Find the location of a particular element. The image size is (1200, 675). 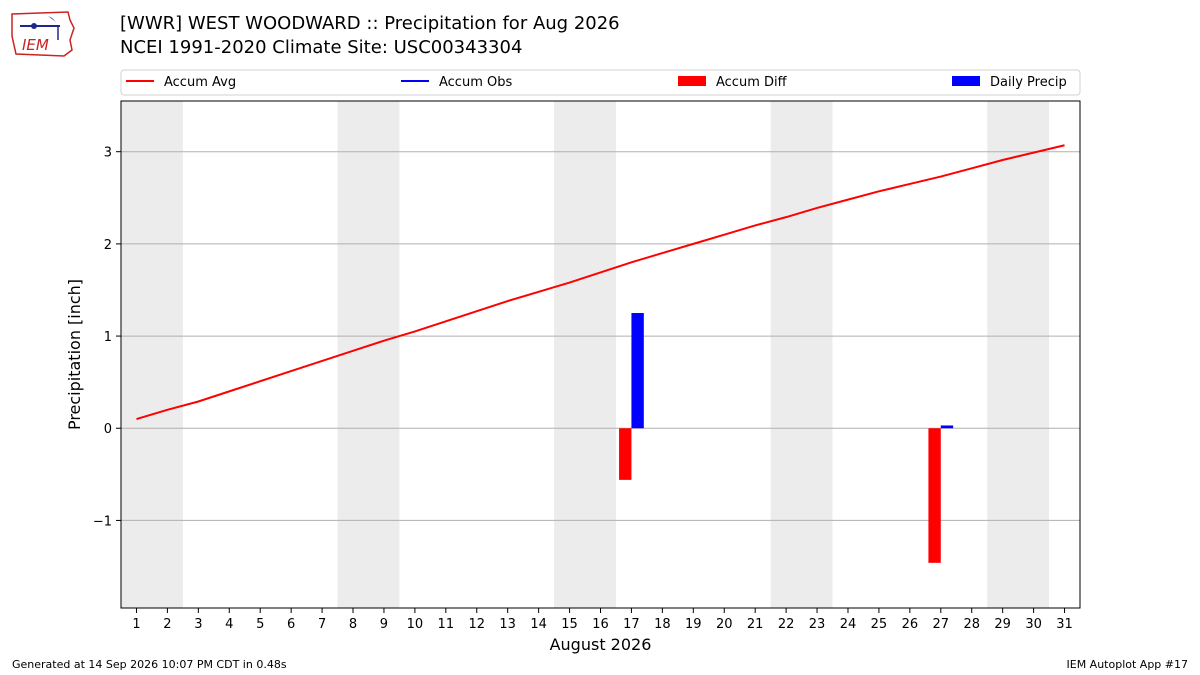

app-credit: IEM Autoplot App #17 is located at coordinates (1127, 664).